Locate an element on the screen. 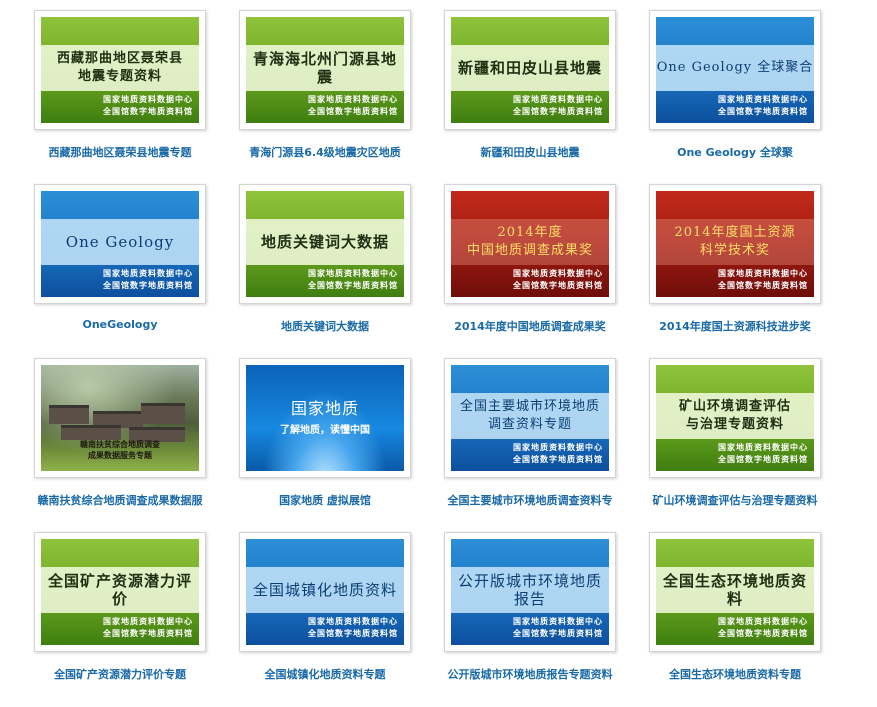 The image size is (877, 707). thumbnail-image: 公开版城市环境地质报告 国家地质资料数据中心 全国馆数字地质资料馆 is located at coordinates (530, 592).